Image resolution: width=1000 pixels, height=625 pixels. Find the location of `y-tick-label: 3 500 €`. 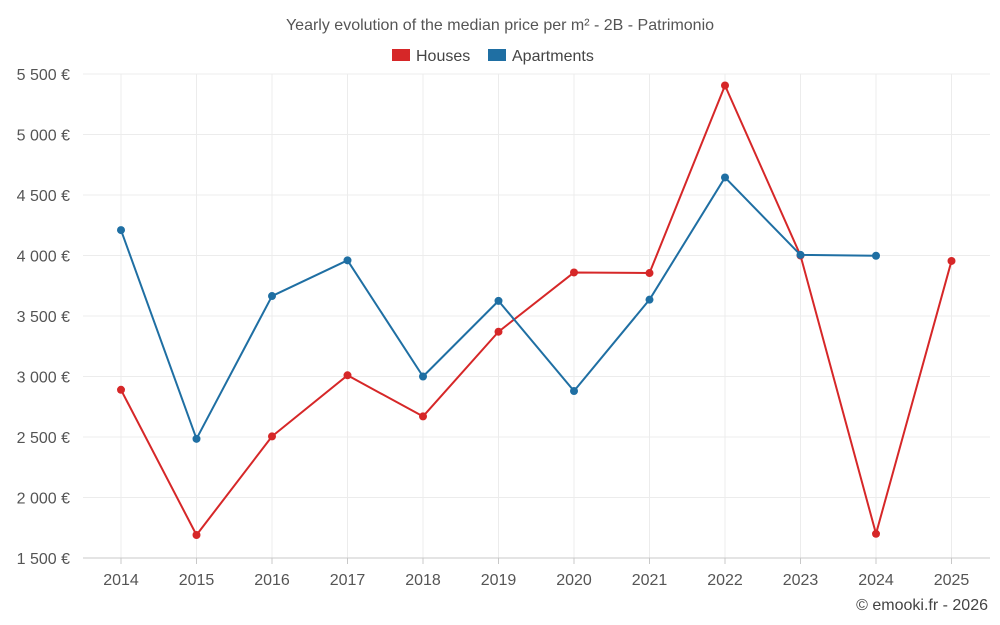

y-tick-label: 3 500 € is located at coordinates (43, 317).